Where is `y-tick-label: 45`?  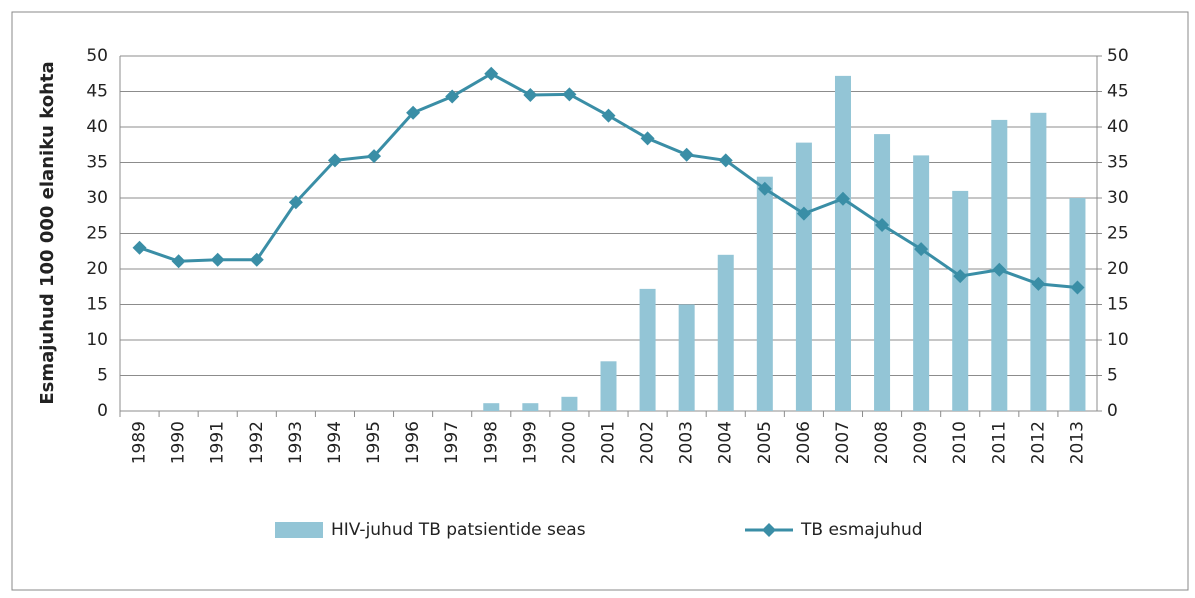 y-tick-label: 45 is located at coordinates (97, 92).